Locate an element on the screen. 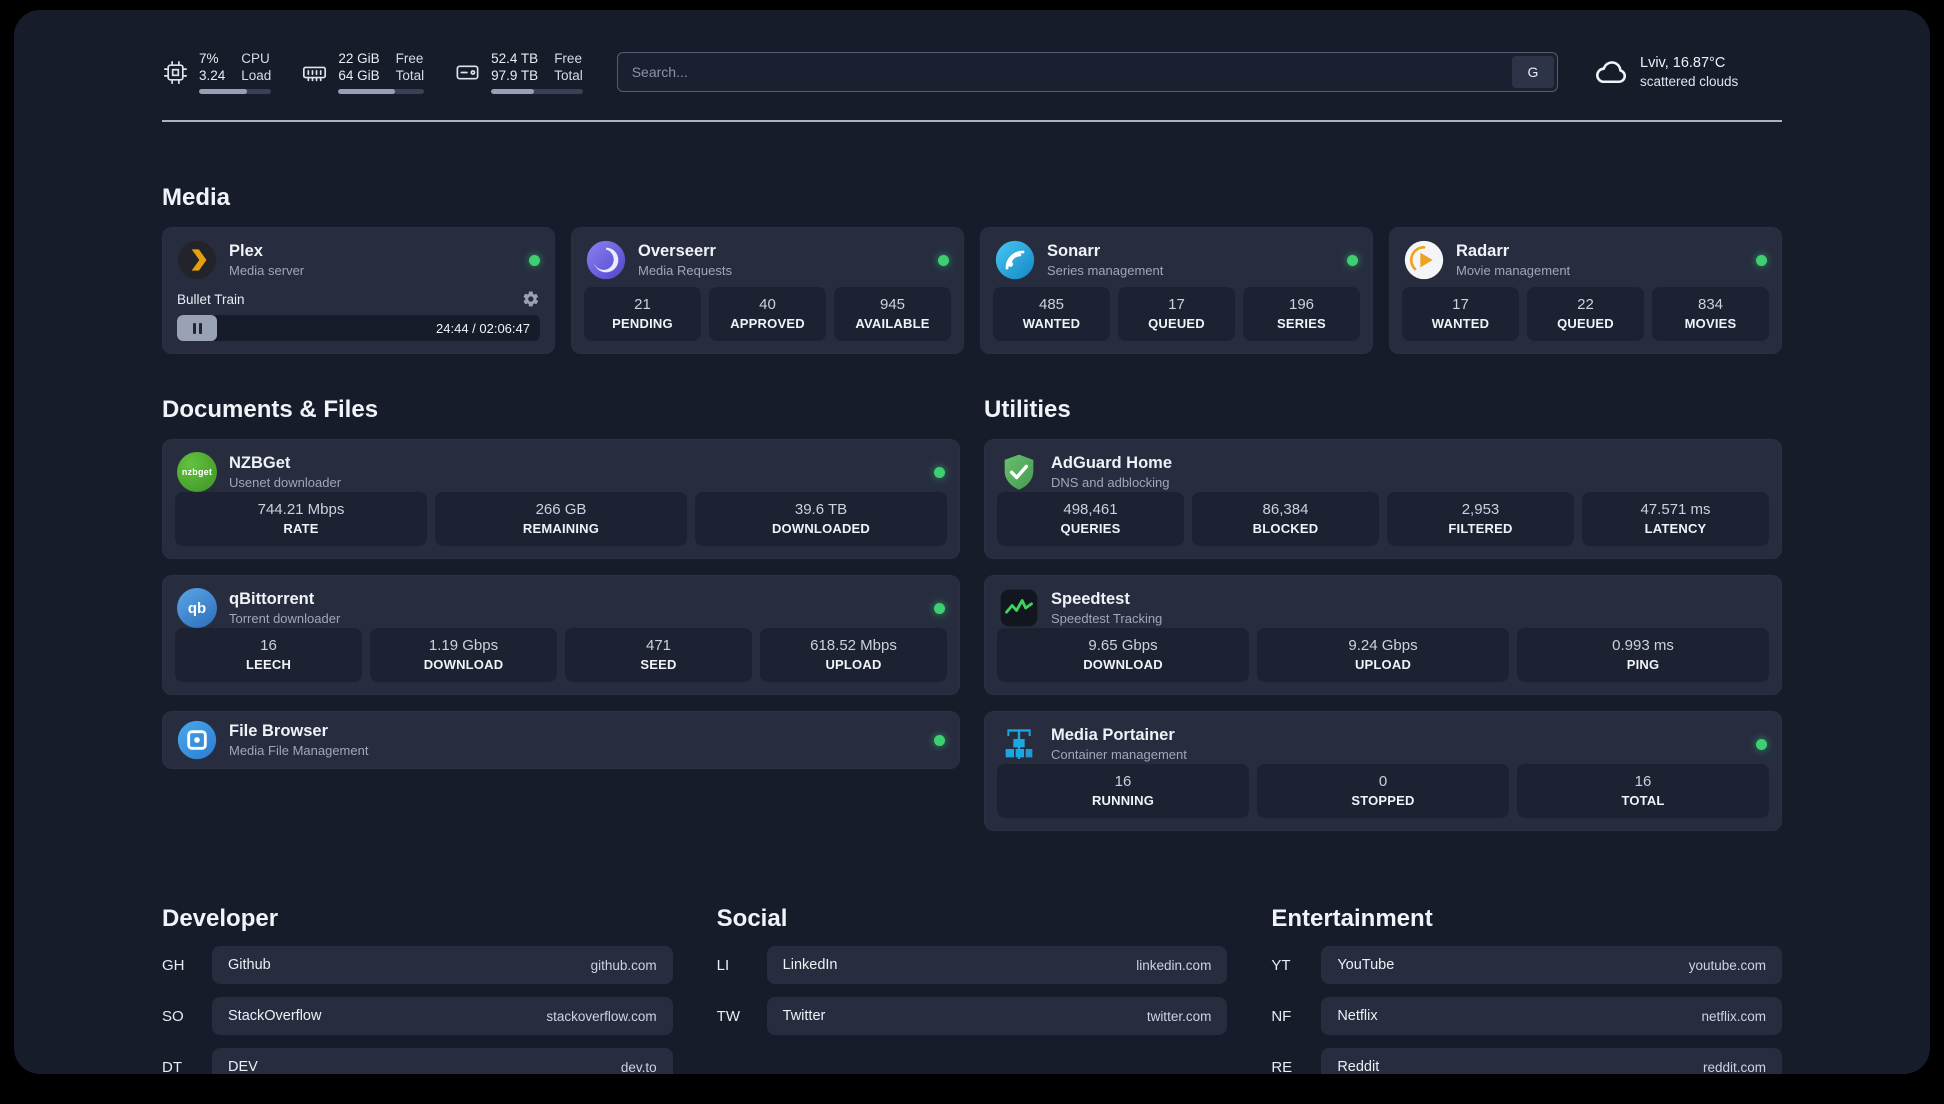 The width and height of the screenshot is (1944, 1104). section-title-developer: Developer is located at coordinates (220, 918).